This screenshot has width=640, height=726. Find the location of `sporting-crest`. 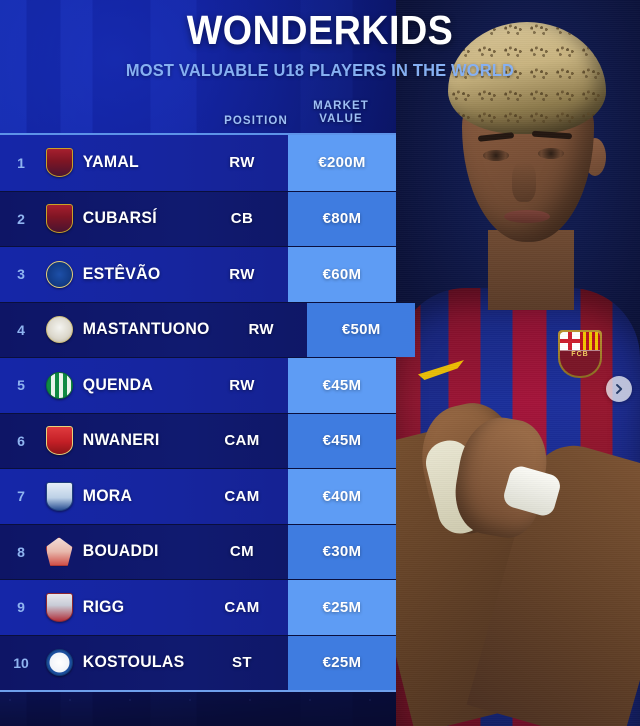

sporting-crest is located at coordinates (59, 385).